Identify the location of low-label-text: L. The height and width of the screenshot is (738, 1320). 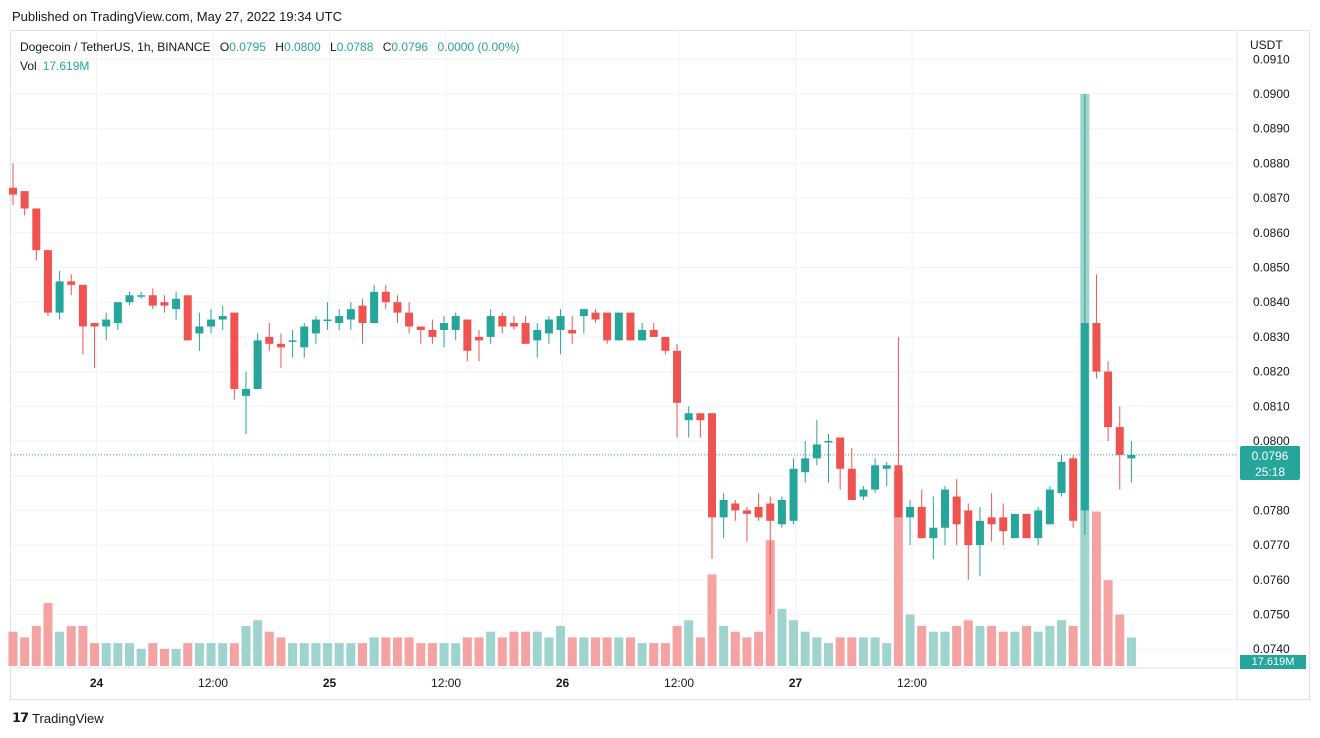
(333, 47).